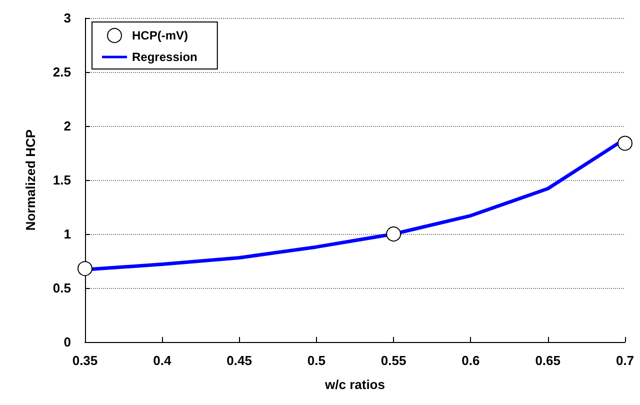  What do you see at coordinates (162, 360) in the screenshot?
I see `x-tick-label: 0.4` at bounding box center [162, 360].